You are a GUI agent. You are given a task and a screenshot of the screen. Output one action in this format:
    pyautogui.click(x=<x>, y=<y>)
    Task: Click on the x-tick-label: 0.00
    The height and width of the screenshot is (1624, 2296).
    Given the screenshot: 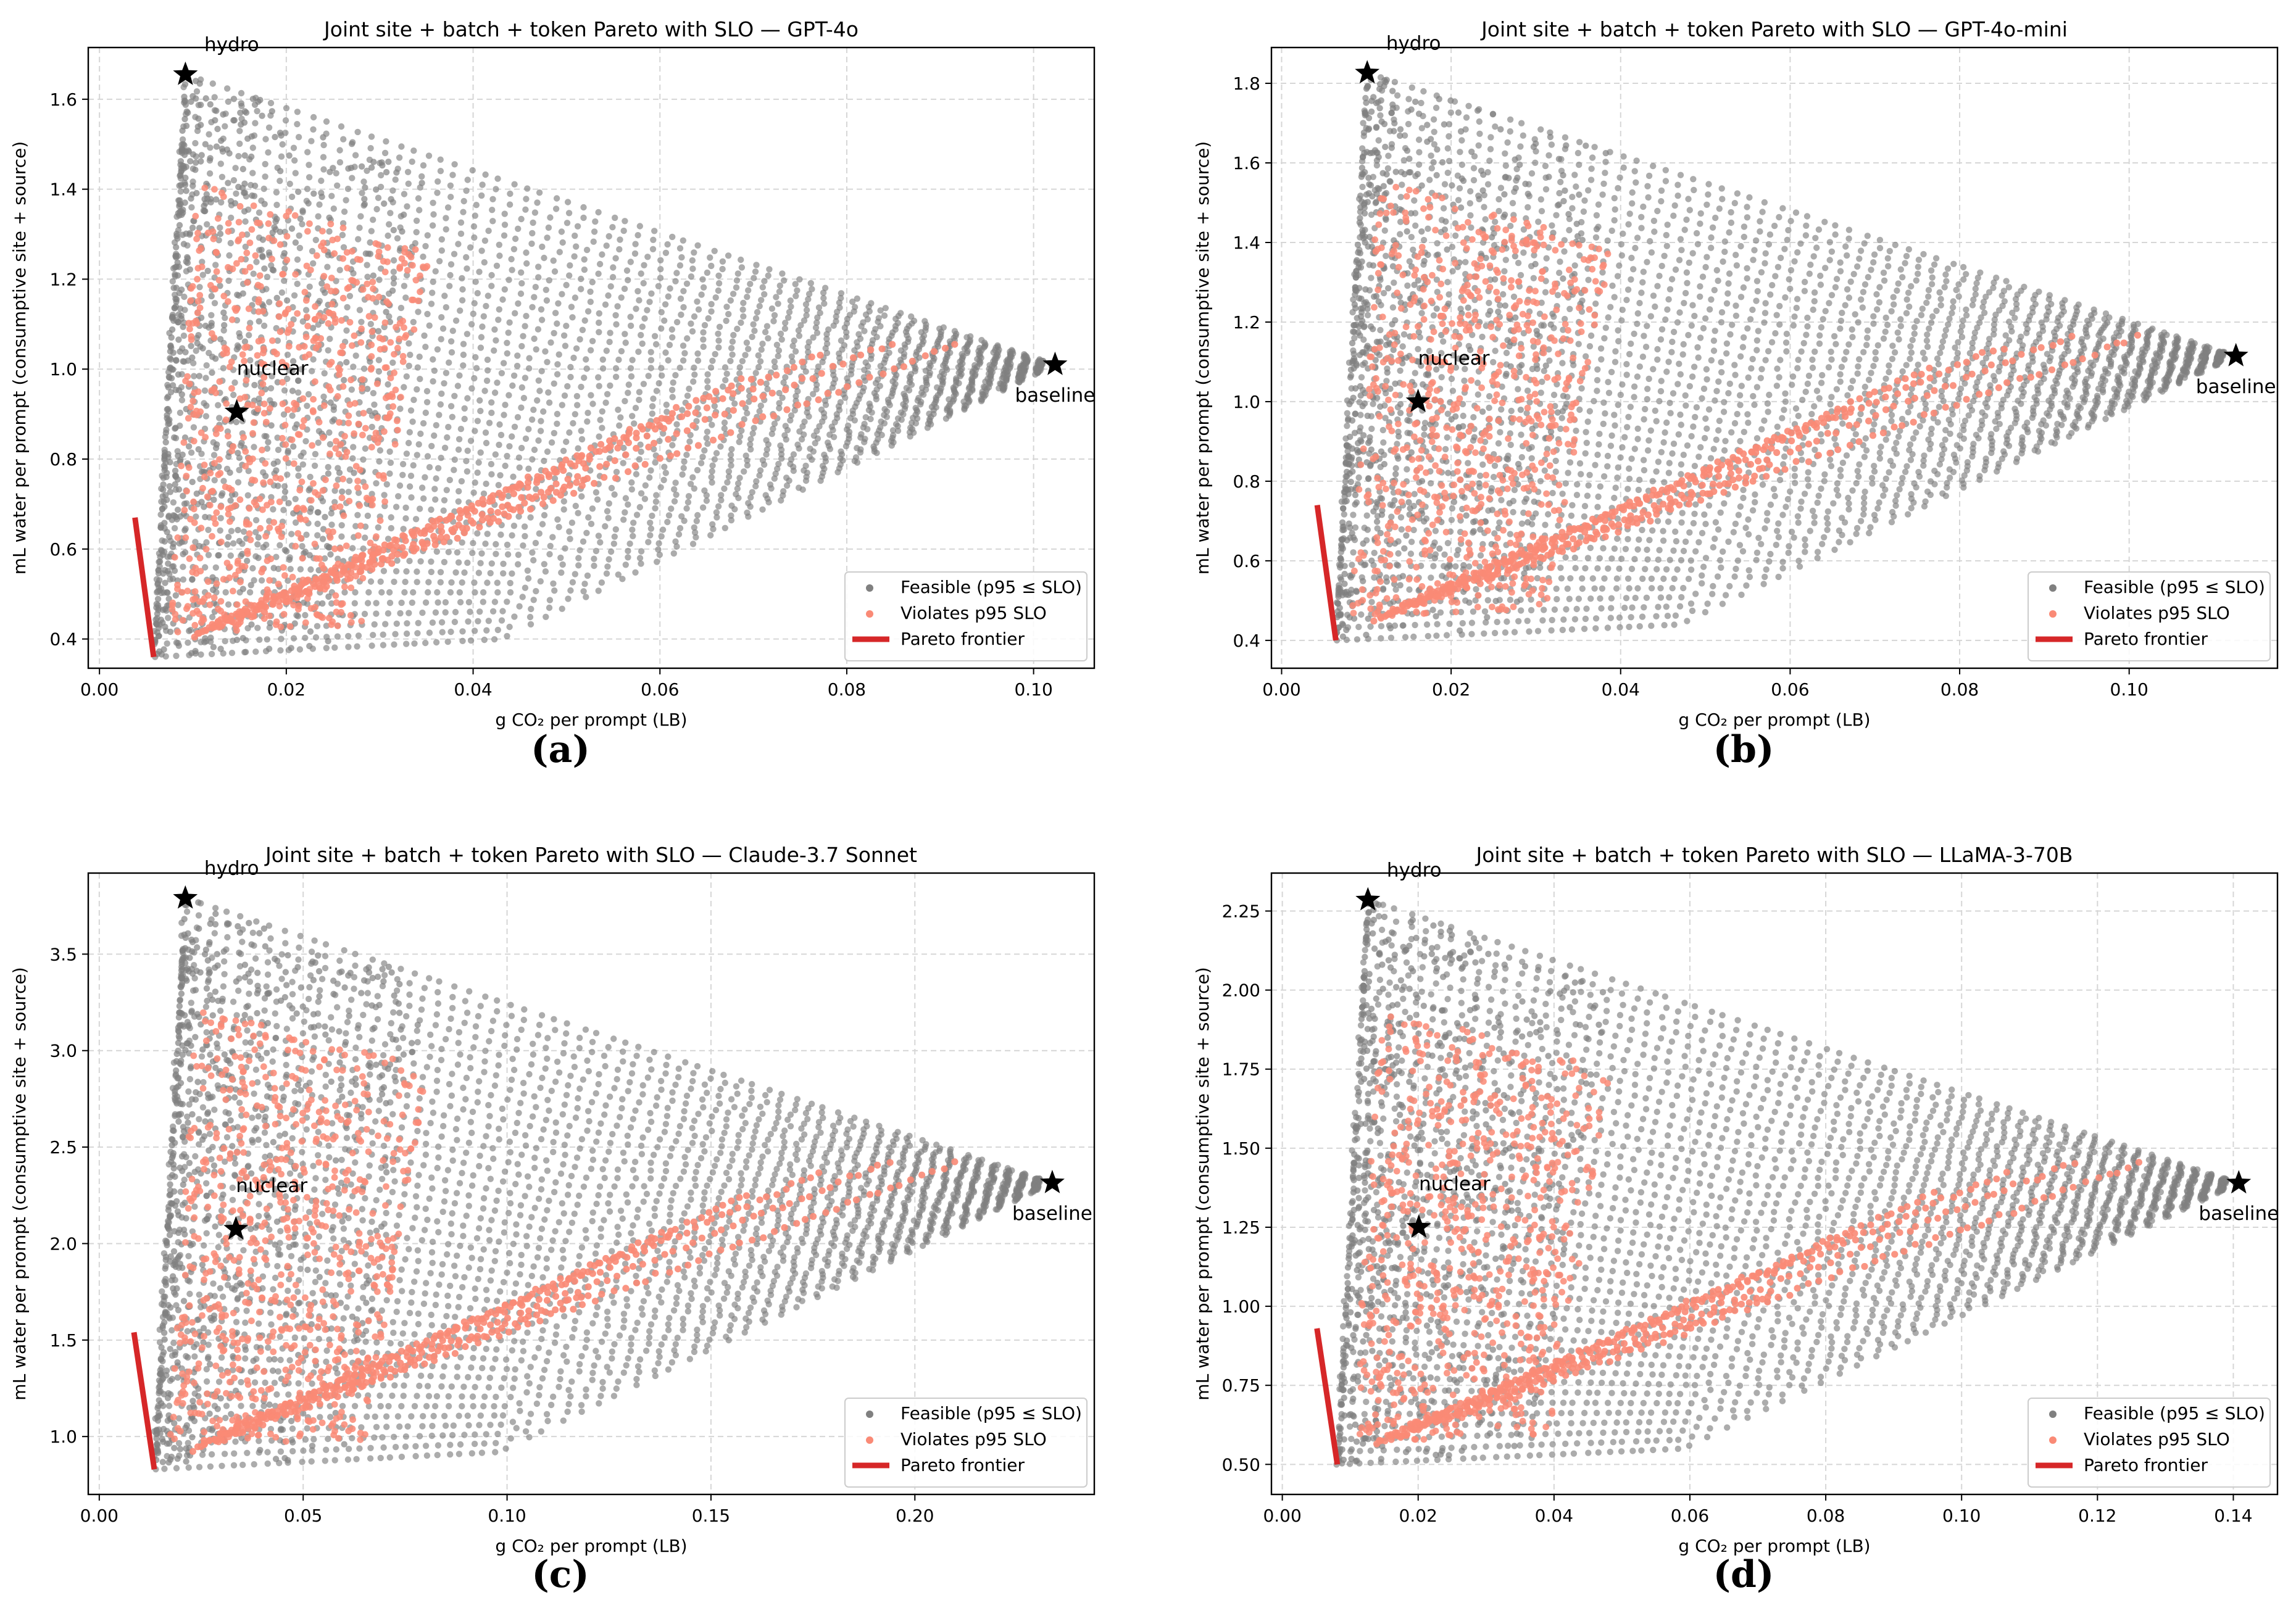 What is the action you would take?
    pyautogui.click(x=99, y=689)
    